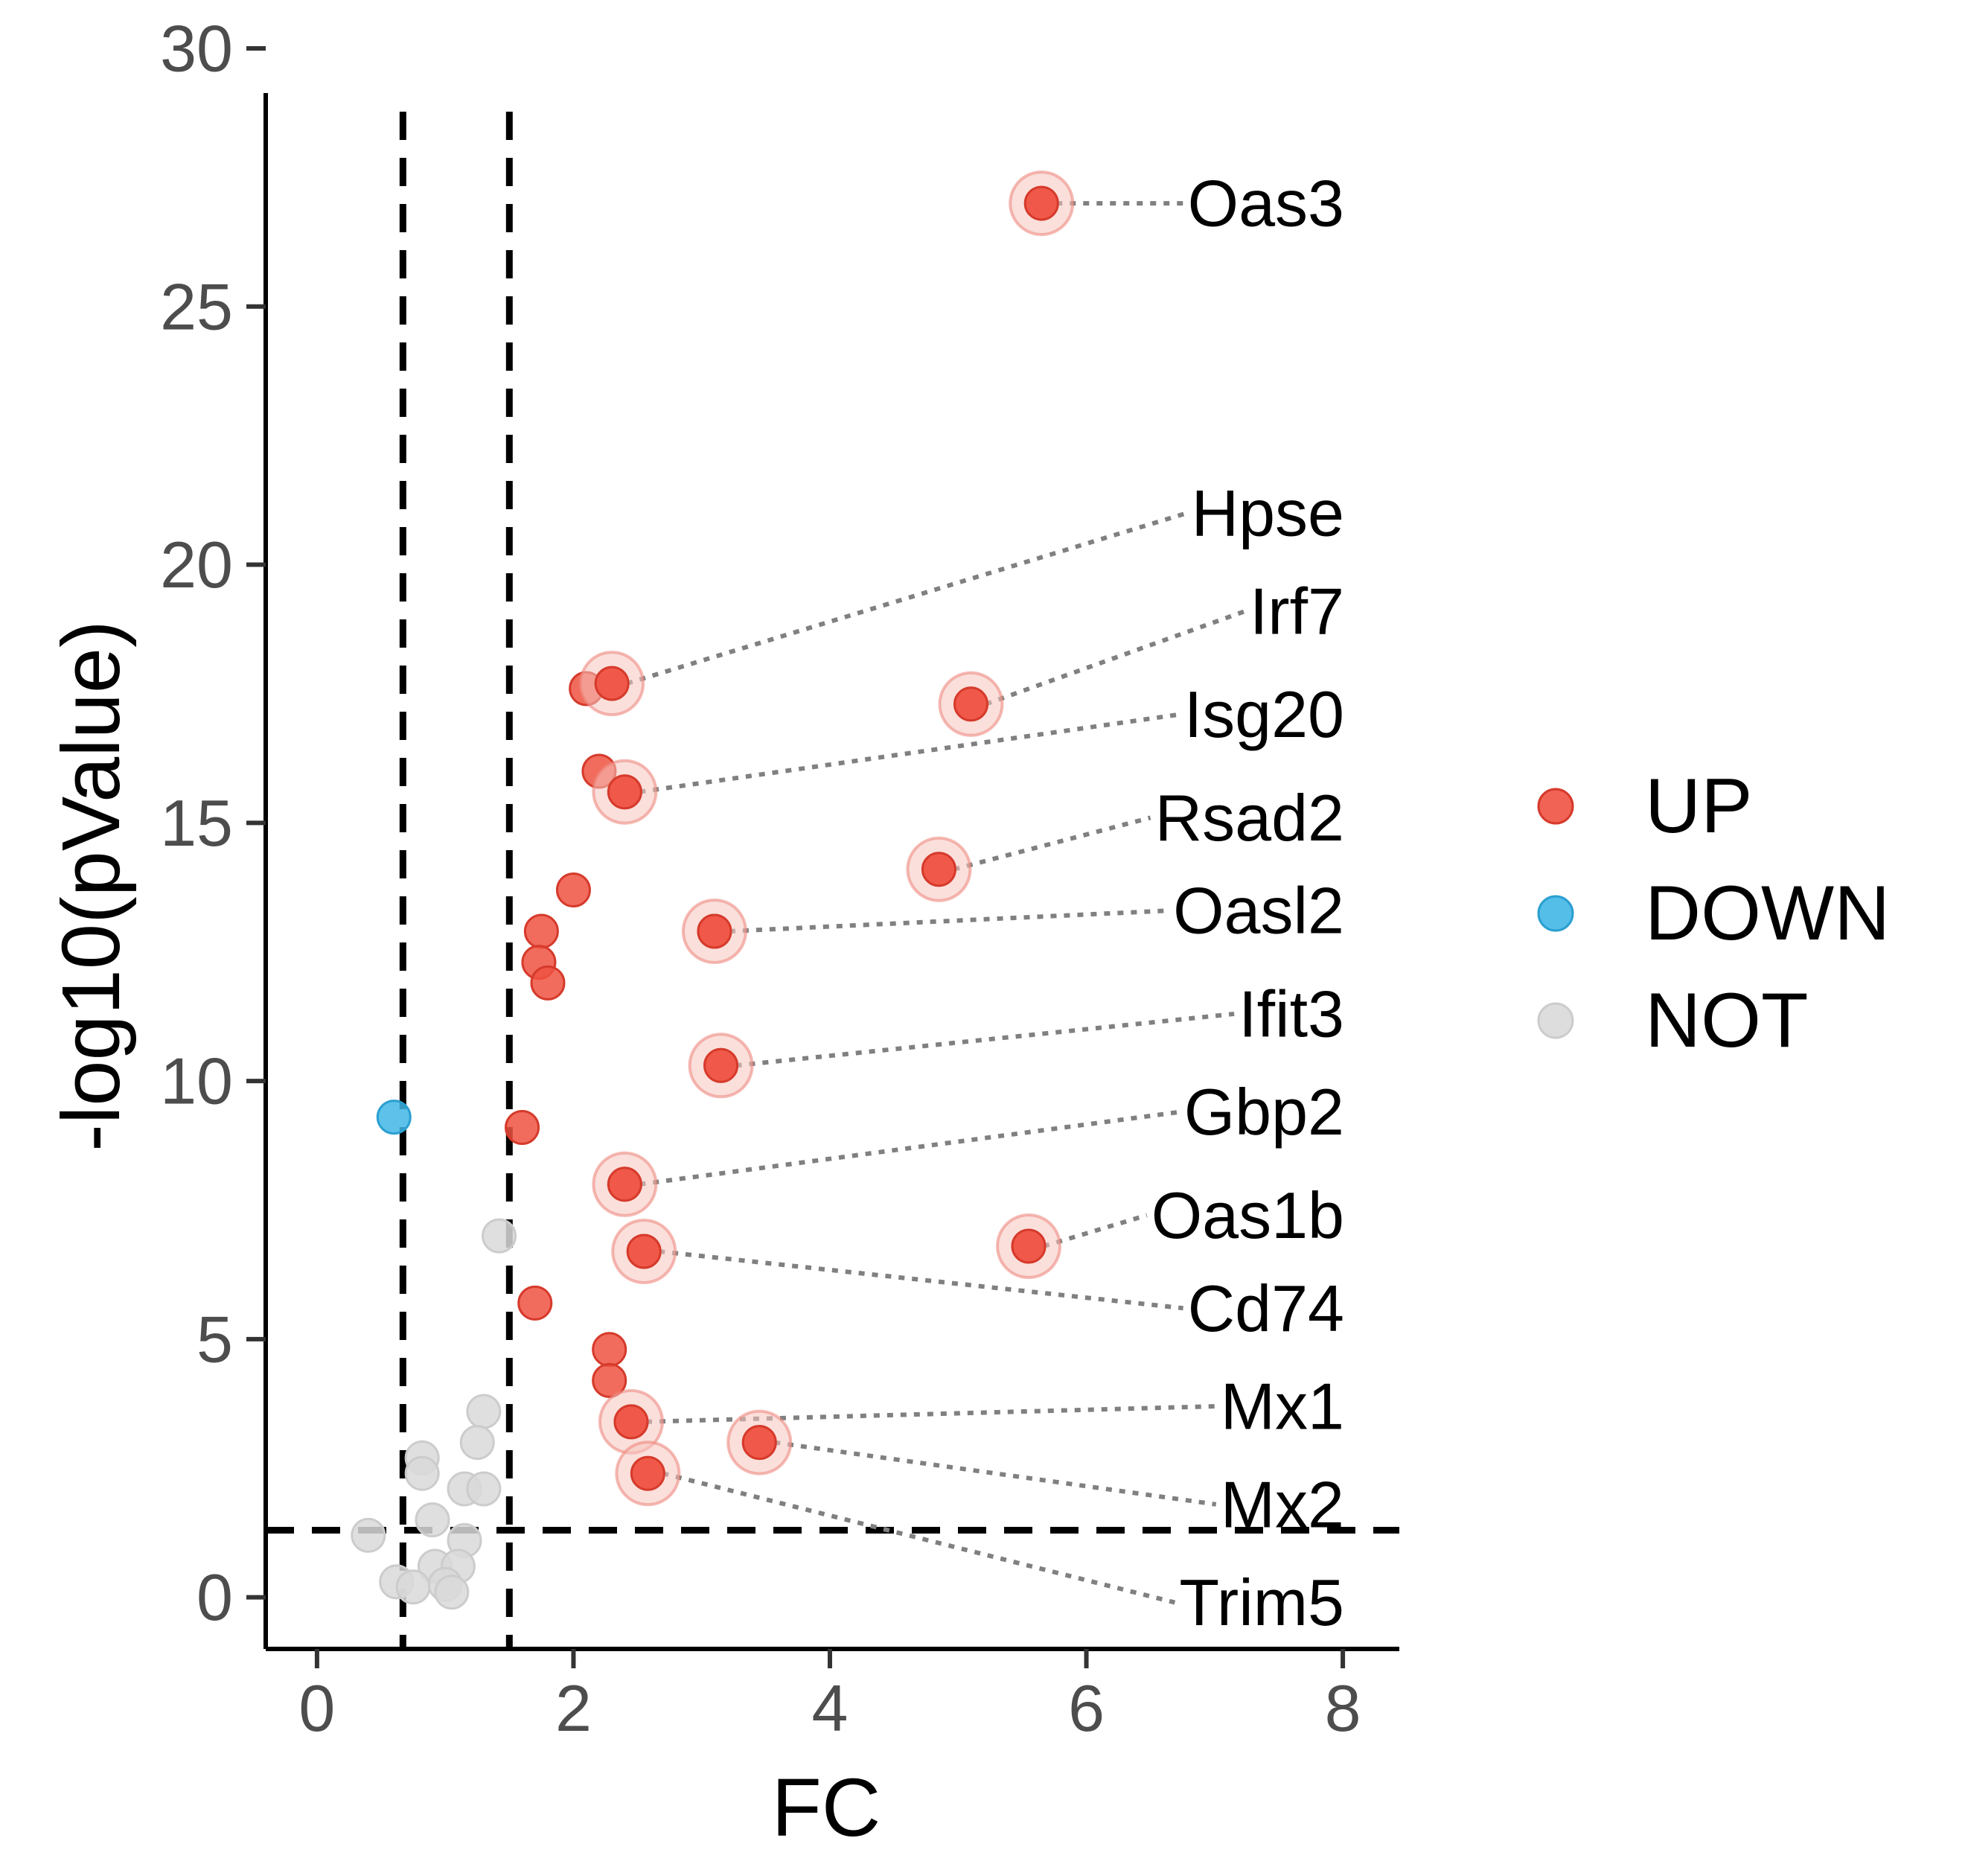  Describe the element at coordinates (1727, 1021) in the screenshot. I see `legend-label-not: NOT` at that location.